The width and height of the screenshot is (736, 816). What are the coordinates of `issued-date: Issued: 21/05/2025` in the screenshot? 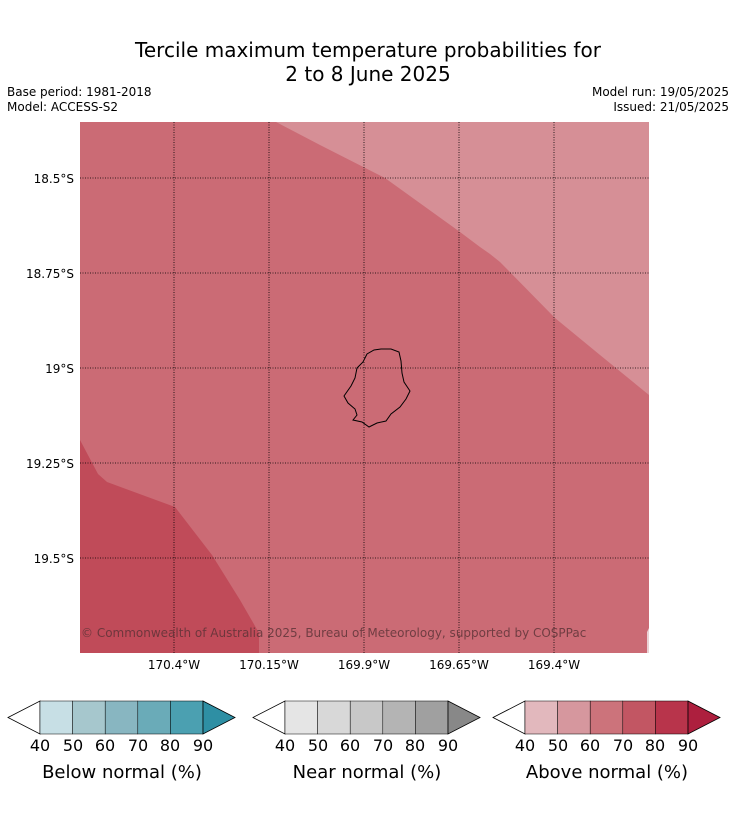 It's located at (671, 107).